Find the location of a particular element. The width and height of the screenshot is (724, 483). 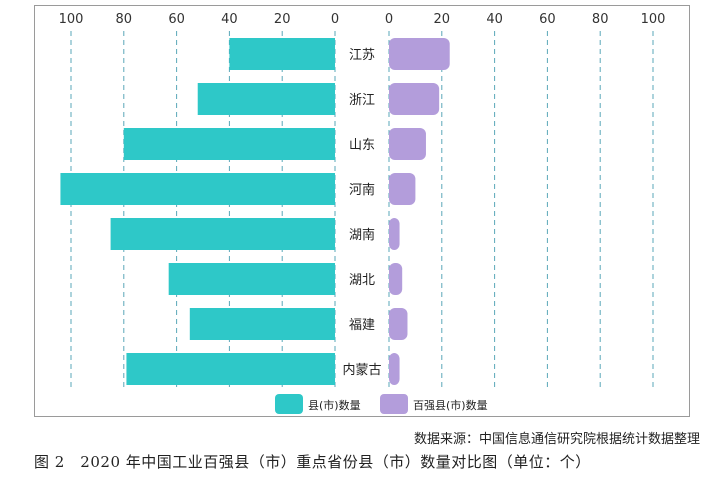

category-label: 河南 is located at coordinates (362, 190).